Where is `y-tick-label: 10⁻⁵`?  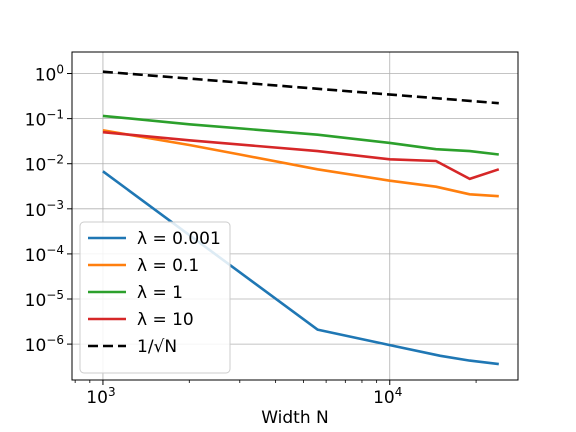 y-tick-label: 10⁻⁵ is located at coordinates (44, 299).